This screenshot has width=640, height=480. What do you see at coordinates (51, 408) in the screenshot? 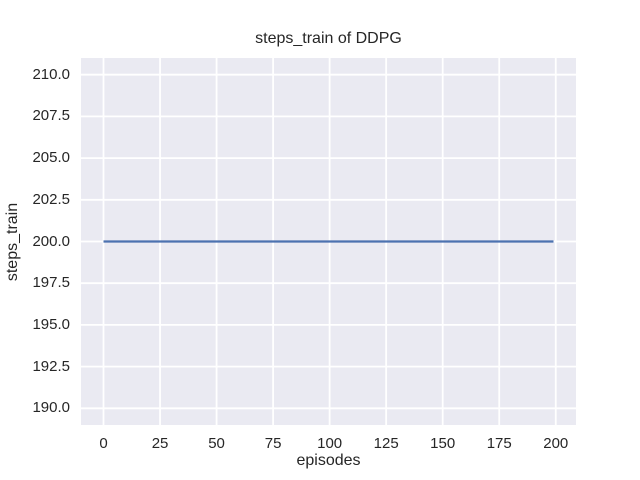
I see `y-tick-label: 190.0` at bounding box center [51, 408].